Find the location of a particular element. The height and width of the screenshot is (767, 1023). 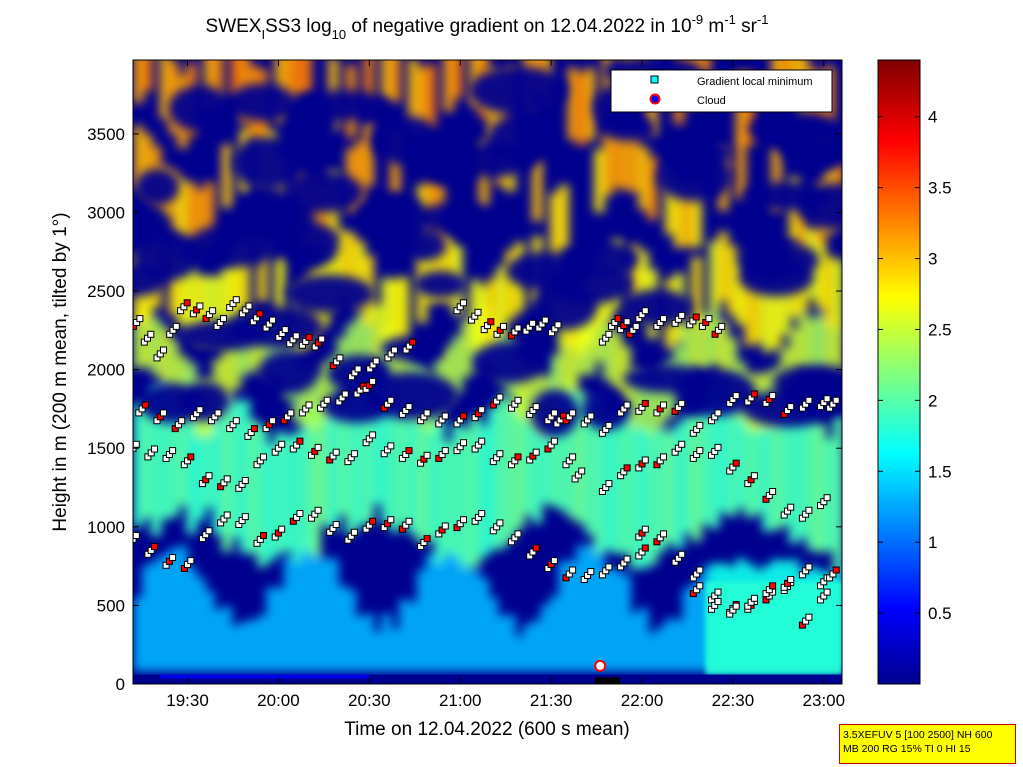

x-tick-label: 23:00 is located at coordinates (824, 700).